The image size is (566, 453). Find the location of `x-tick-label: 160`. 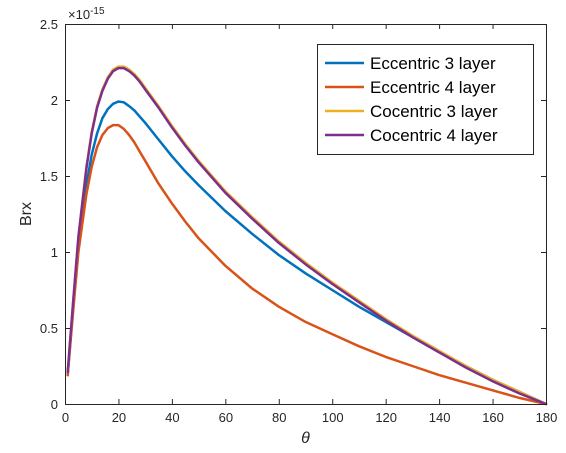

x-tick-label: 160 is located at coordinates (493, 417).